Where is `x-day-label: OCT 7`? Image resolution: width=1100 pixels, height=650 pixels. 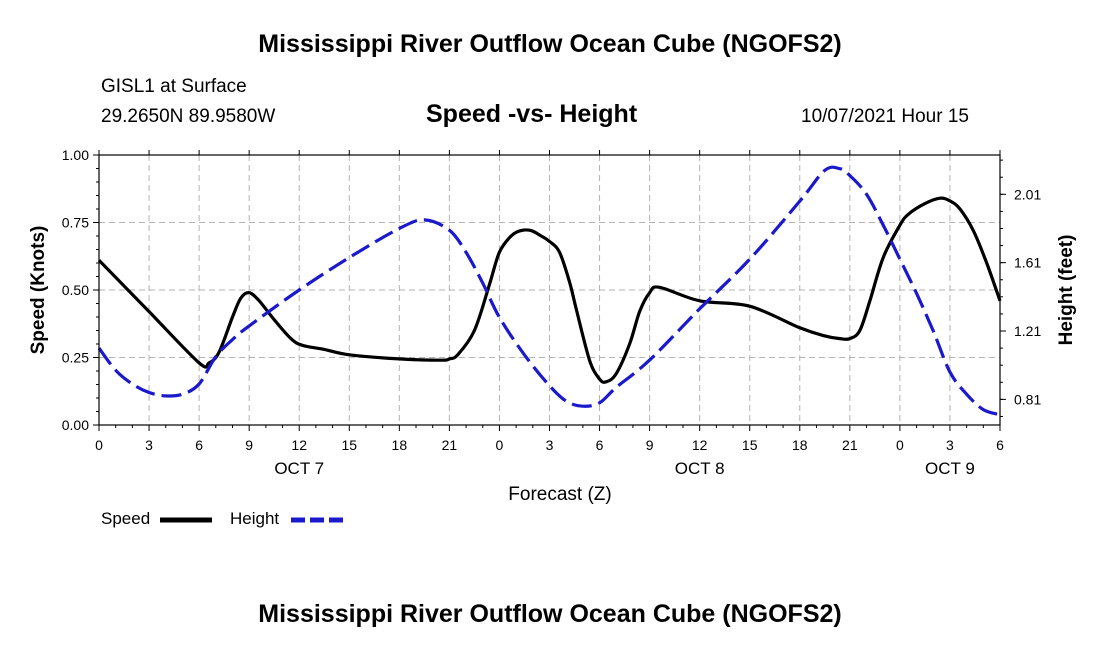
x-day-label: OCT 7 is located at coordinates (299, 468).